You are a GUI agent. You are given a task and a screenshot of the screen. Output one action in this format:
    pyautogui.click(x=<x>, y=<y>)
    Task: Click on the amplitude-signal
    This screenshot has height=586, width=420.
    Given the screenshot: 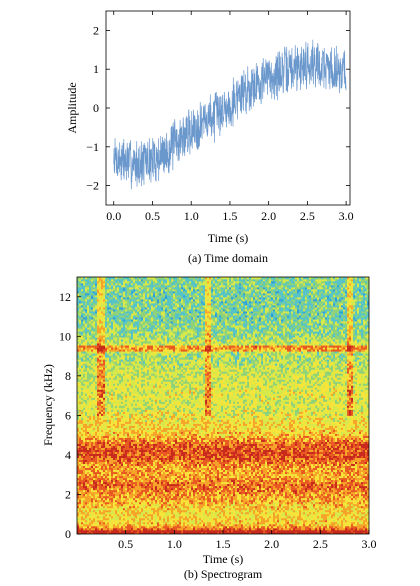 What is the action you would take?
    pyautogui.click(x=230, y=114)
    